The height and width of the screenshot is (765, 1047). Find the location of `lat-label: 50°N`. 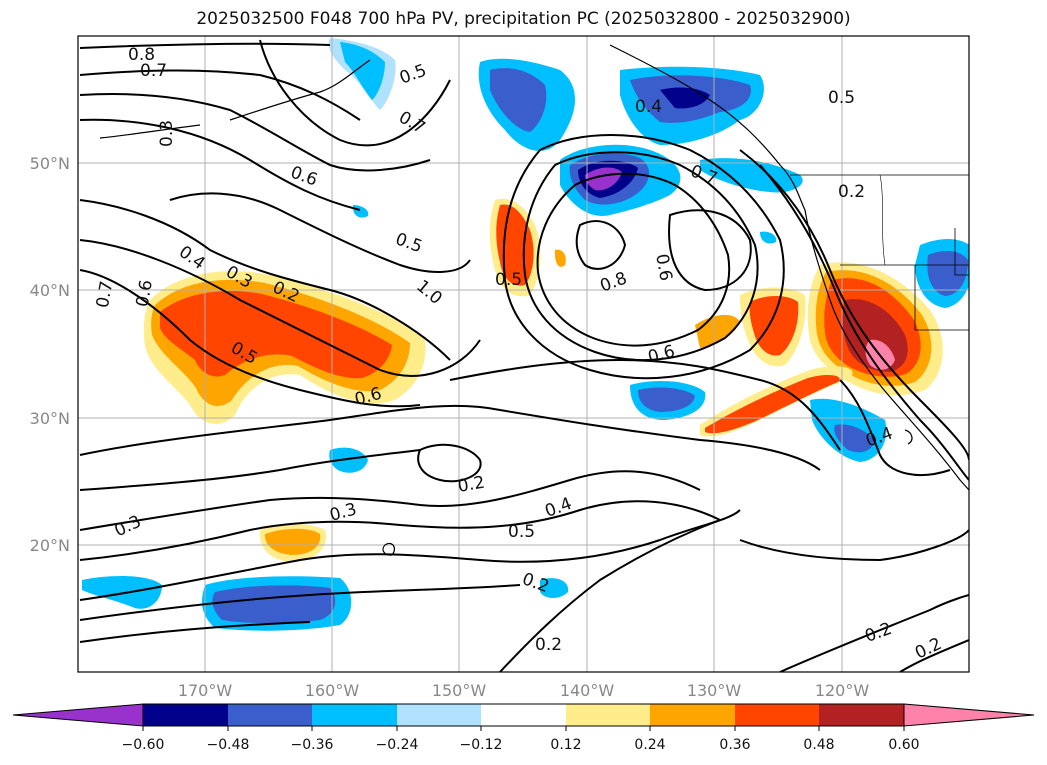

lat-label: 50°N is located at coordinates (50, 163).